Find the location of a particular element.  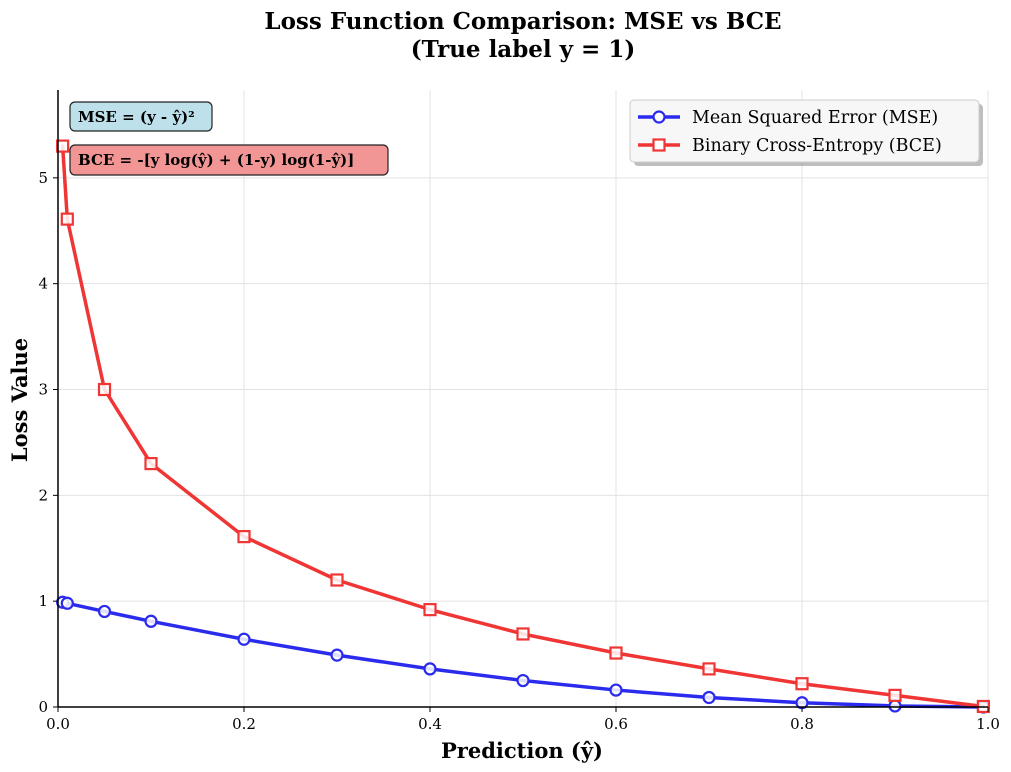

x-tick-label: 0.6 is located at coordinates (616, 724).